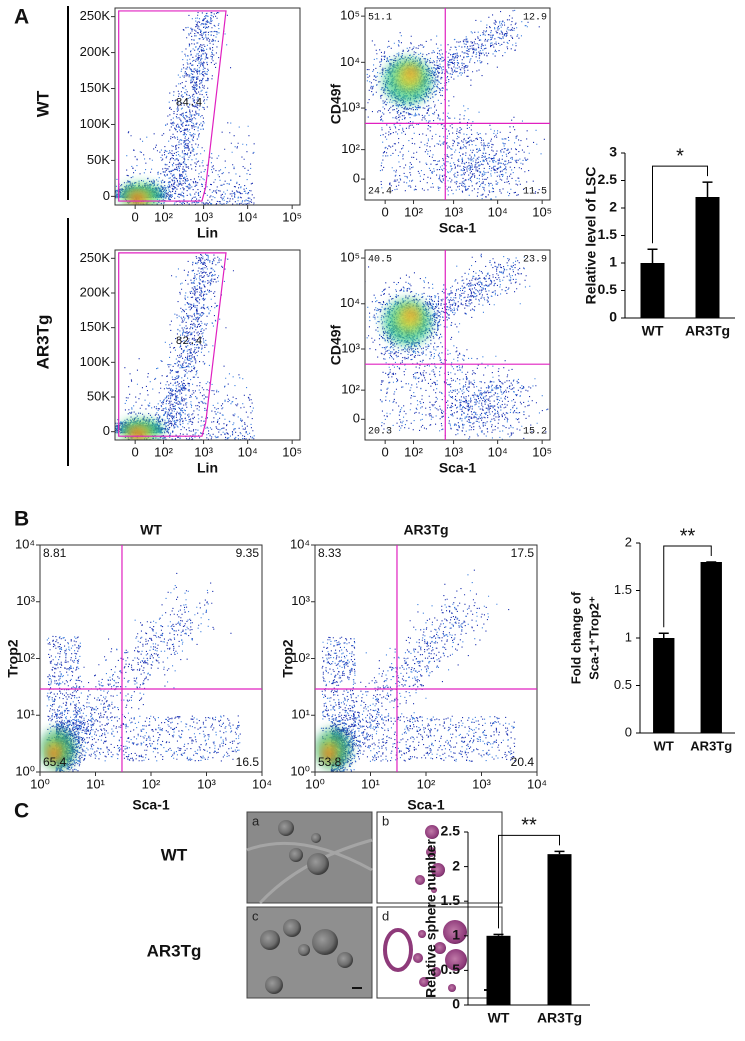  What do you see at coordinates (207, 468) in the screenshot?
I see `x-axis-label: Lin` at bounding box center [207, 468].